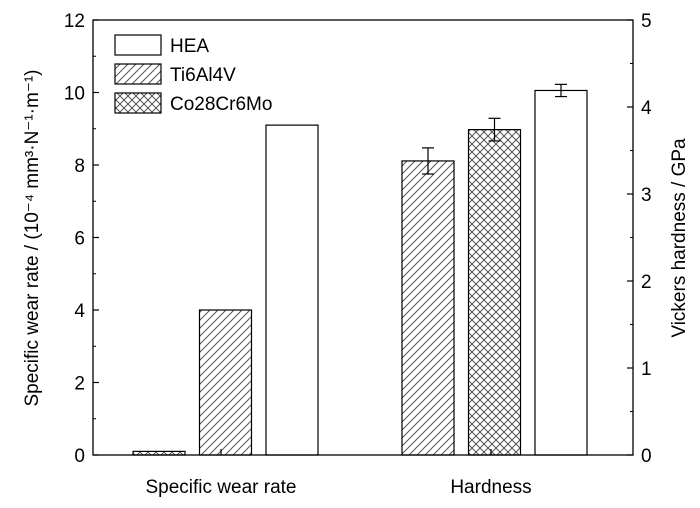 Image resolution: width=700 pixels, height=508 pixels. I want to click on right-tick-label-3: 3, so click(646, 195).